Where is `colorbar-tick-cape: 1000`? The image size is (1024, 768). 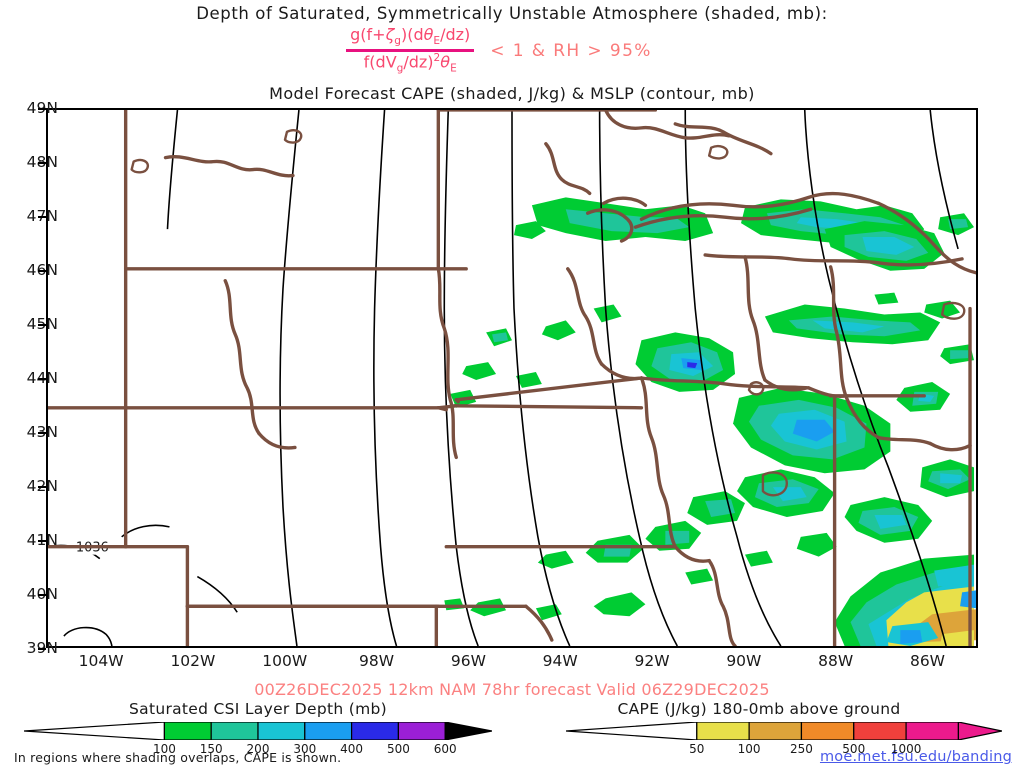 colorbar-tick-cape: 1000 is located at coordinates (906, 749).